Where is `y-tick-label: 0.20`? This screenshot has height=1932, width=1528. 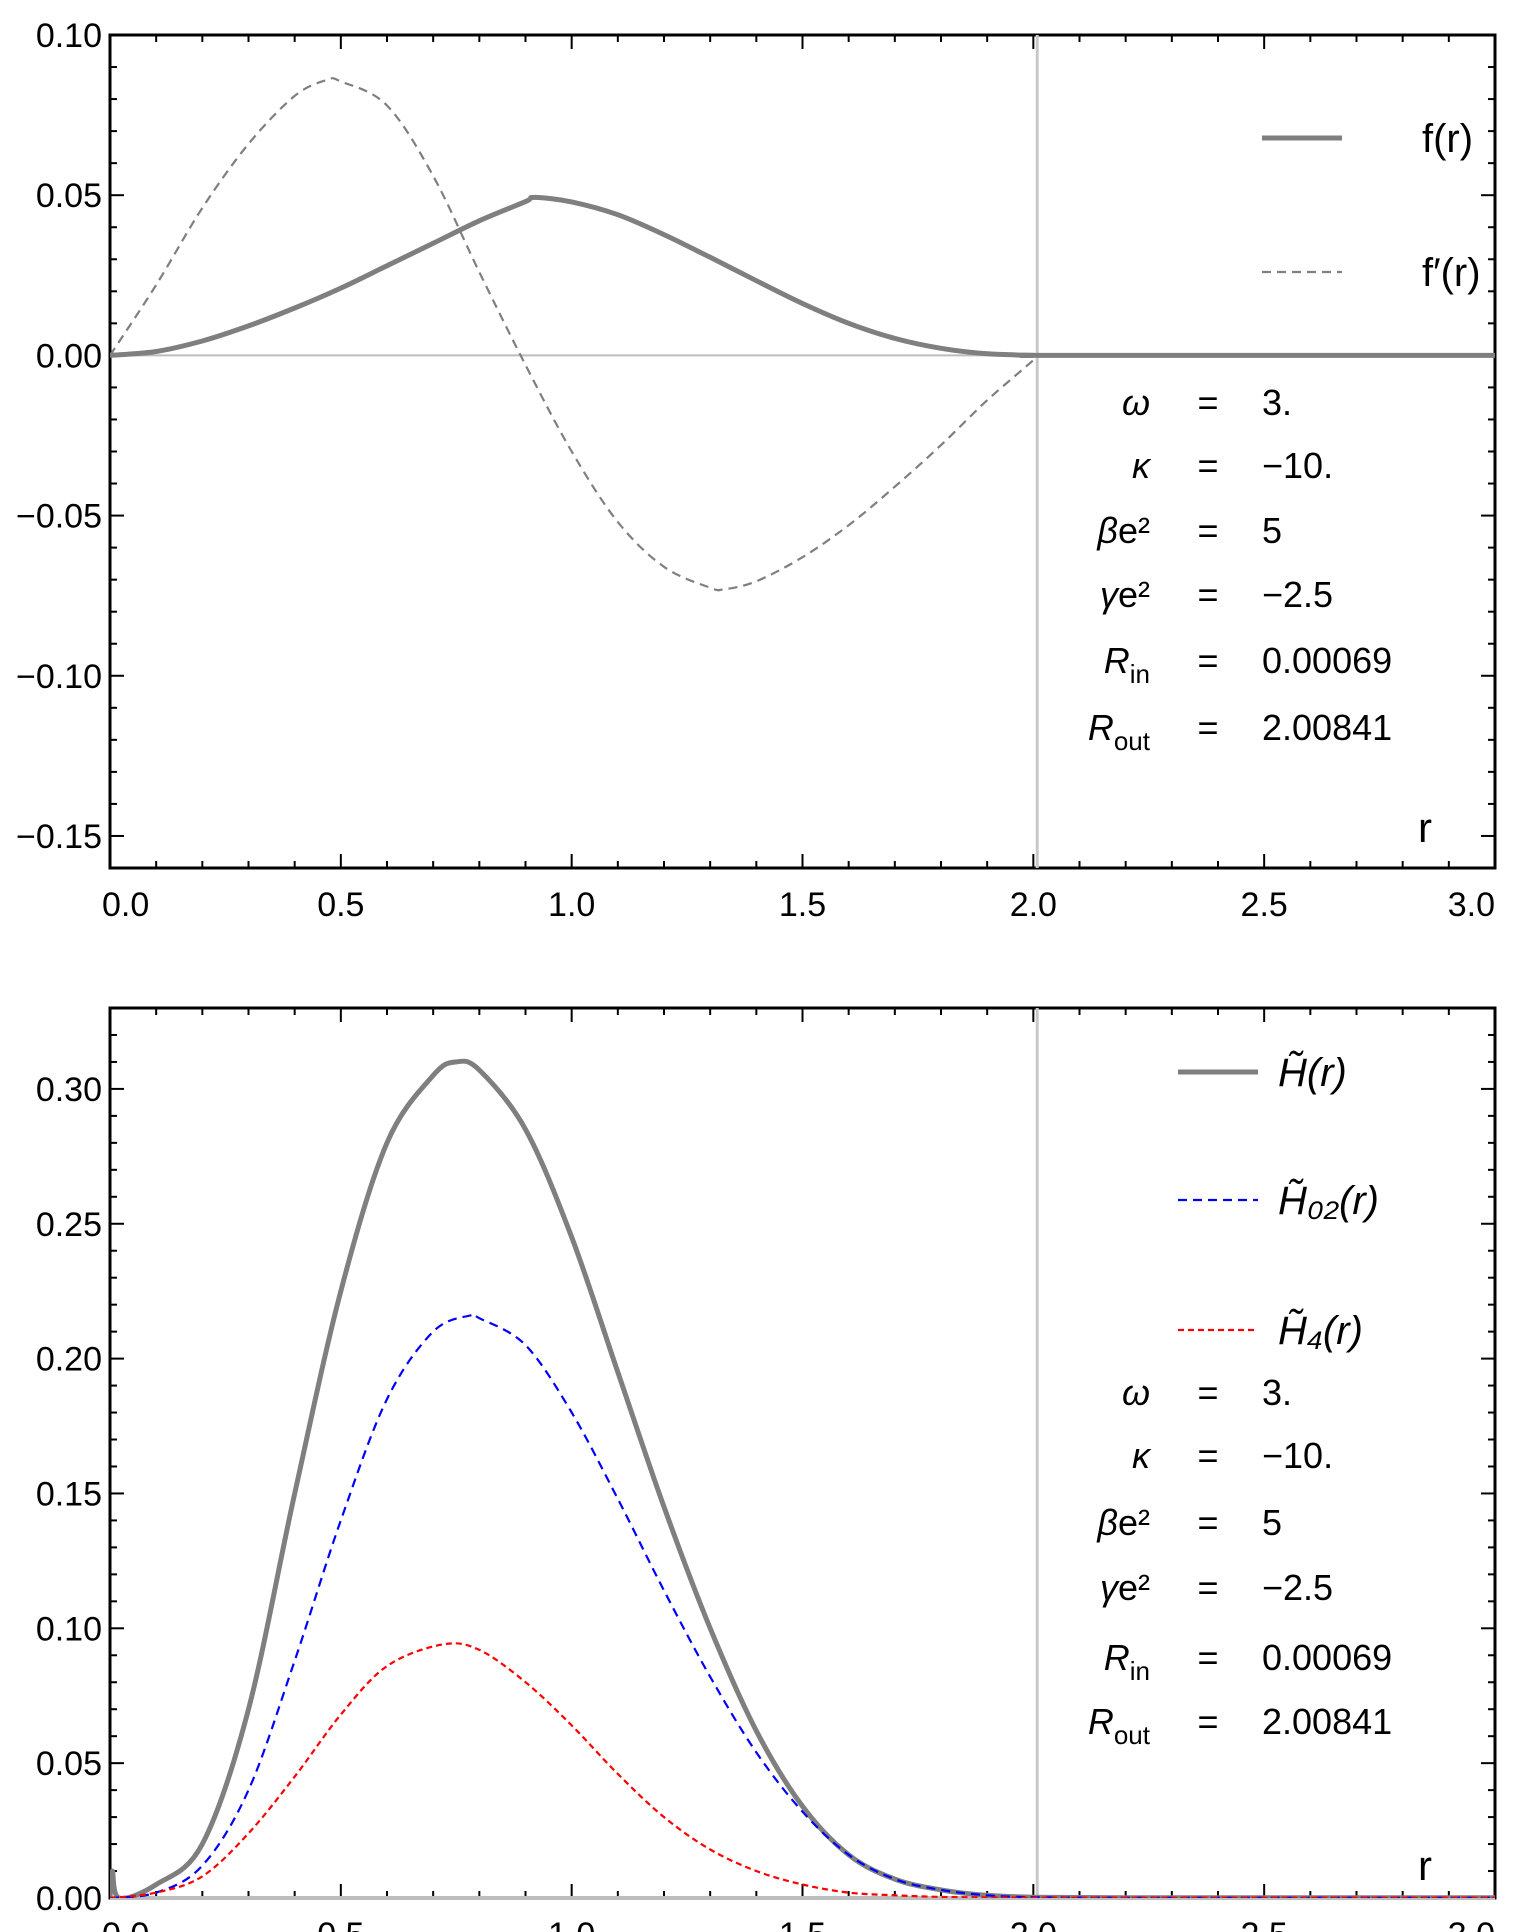 y-tick-label: 0.20 is located at coordinates (69, 1360).